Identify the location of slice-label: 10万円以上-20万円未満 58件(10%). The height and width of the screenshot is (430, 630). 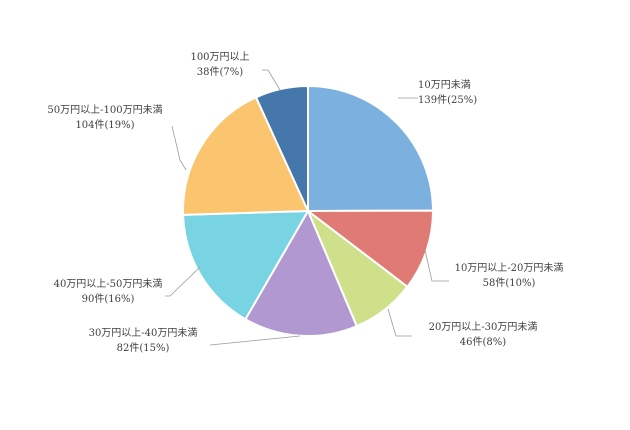
(509, 275).